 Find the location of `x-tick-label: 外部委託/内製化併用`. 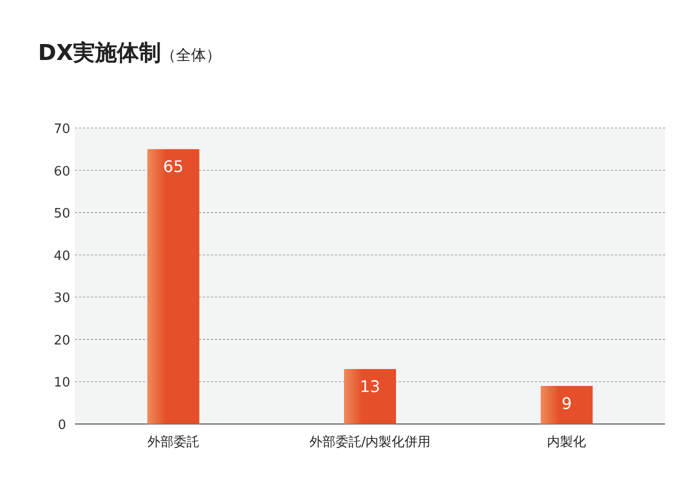

x-tick-label: 外部委託/内製化併用 is located at coordinates (370, 442).